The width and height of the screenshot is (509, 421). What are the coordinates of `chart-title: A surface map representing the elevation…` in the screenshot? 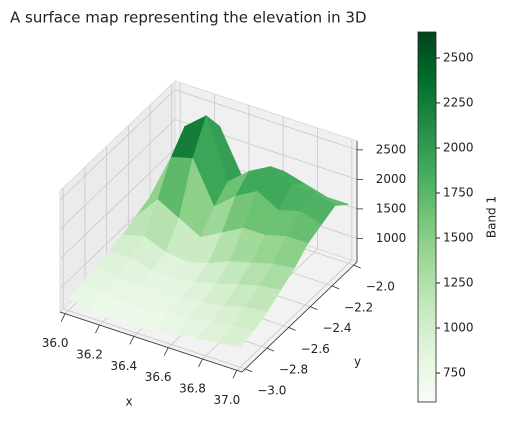 It's located at (188, 18).